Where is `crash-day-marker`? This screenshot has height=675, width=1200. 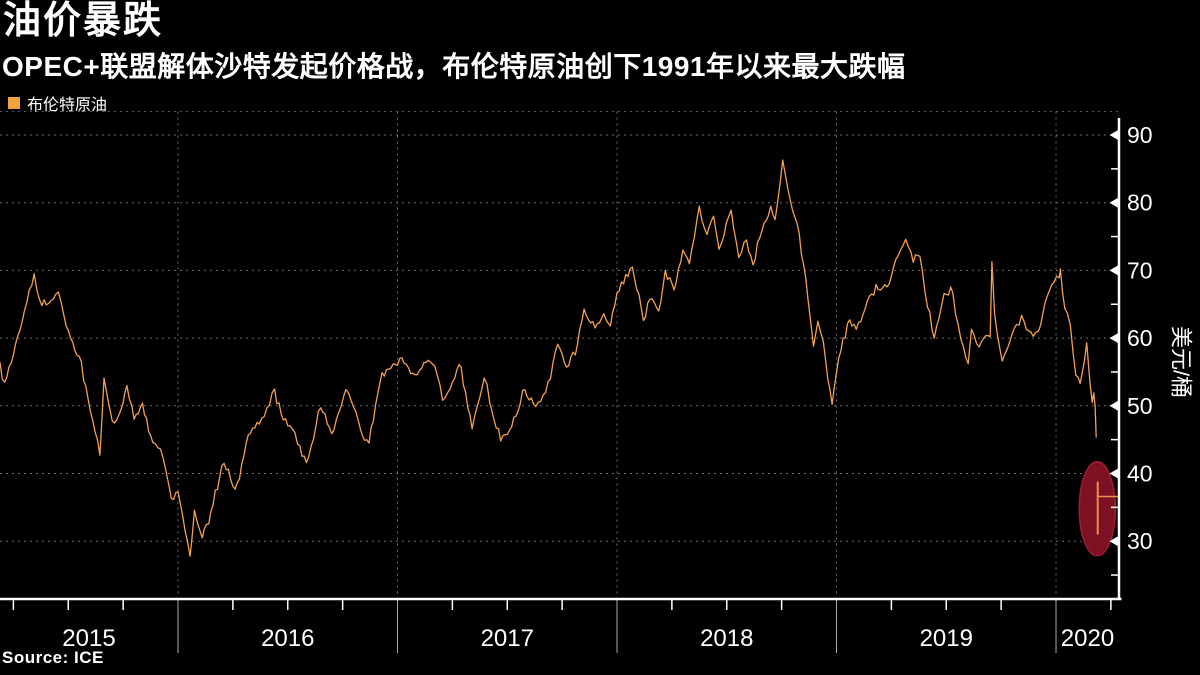
crash-day-marker is located at coordinates (1107, 508).